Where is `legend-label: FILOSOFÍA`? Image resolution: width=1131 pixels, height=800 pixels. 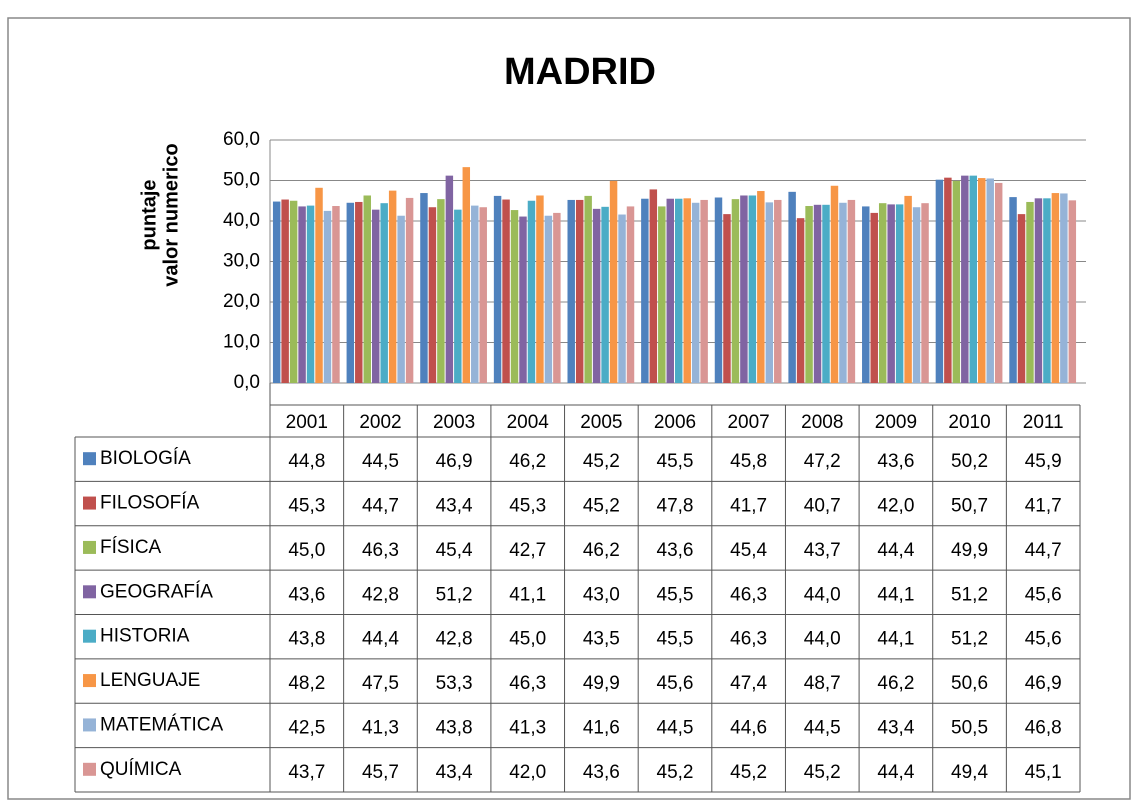
legend-label: FILOSOFÍA is located at coordinates (150, 503).